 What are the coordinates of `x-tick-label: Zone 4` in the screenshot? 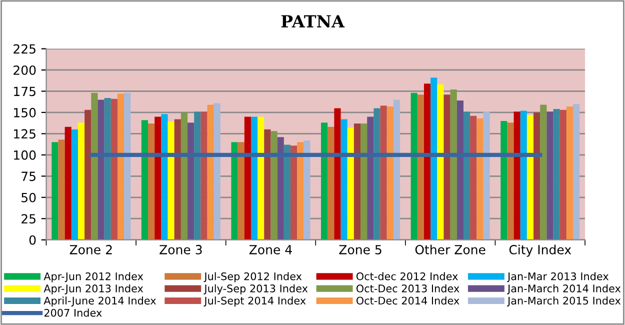 It's located at (270, 249).